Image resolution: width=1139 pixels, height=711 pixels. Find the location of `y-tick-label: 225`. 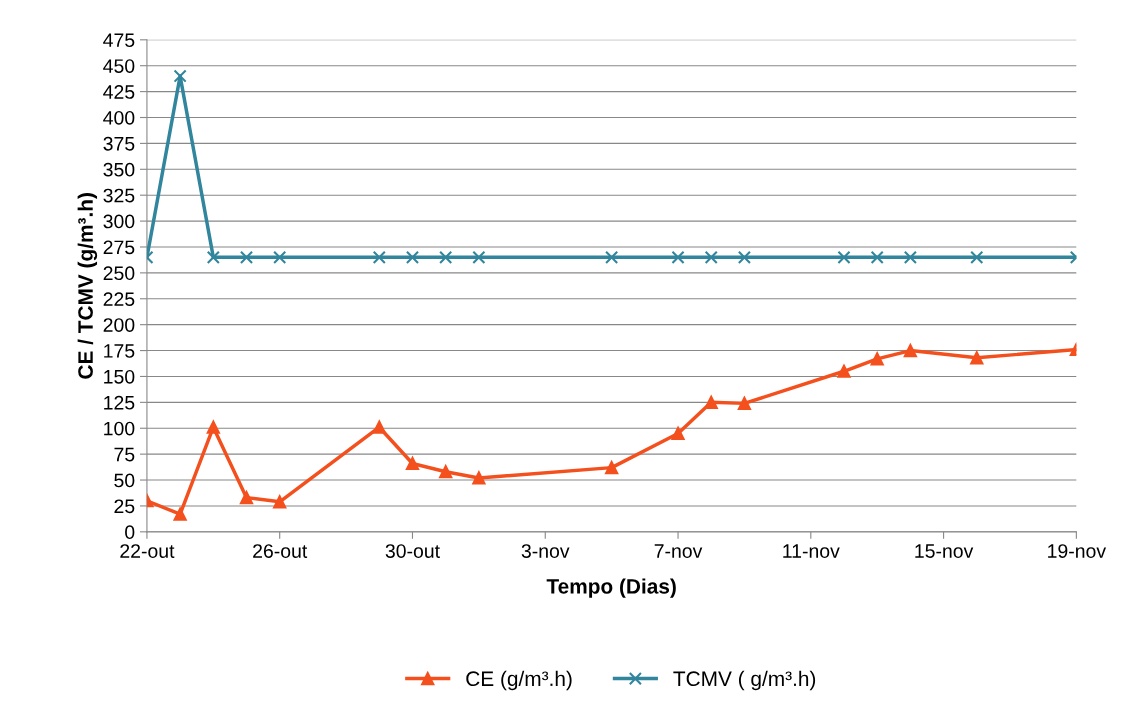

y-tick-label: 225 is located at coordinates (119, 299).